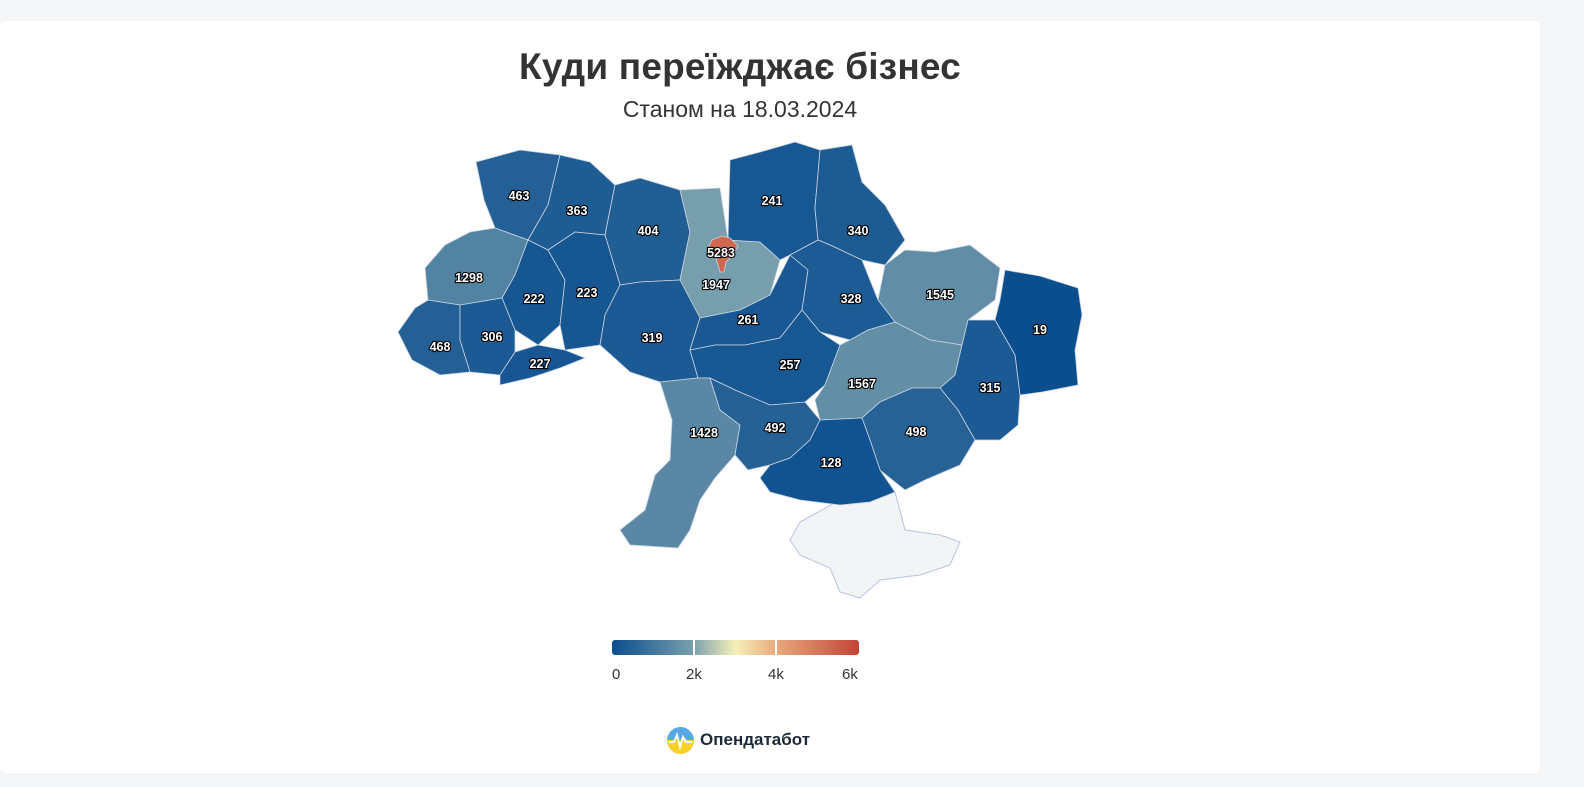  What do you see at coordinates (694, 674) in the screenshot?
I see `legend-tick-label: 2k` at bounding box center [694, 674].